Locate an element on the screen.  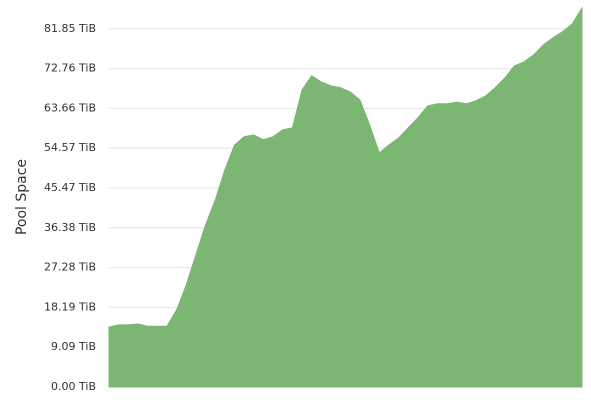
y-tick-label: 0.00 TiB is located at coordinates (73, 386).